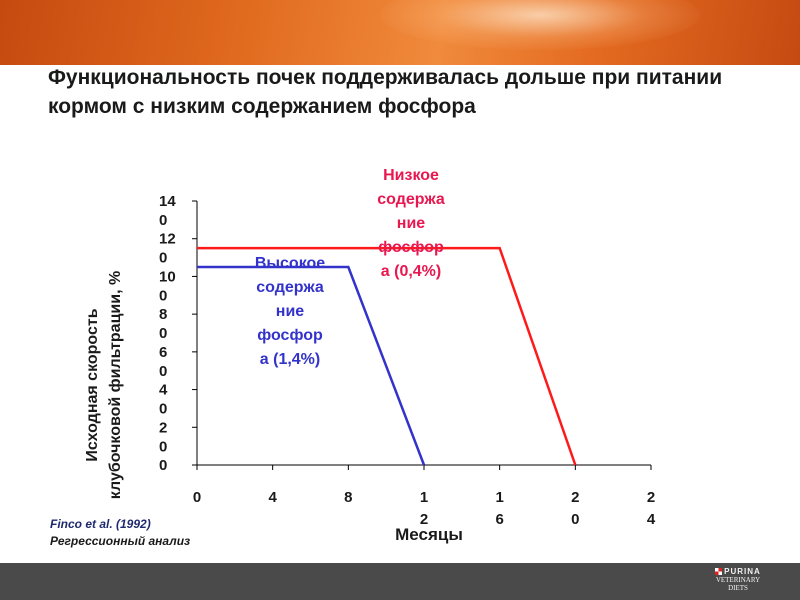 The image size is (800, 600). Describe the element at coordinates (411, 199) in the screenshot. I see `series-label-low: содержа` at that location.